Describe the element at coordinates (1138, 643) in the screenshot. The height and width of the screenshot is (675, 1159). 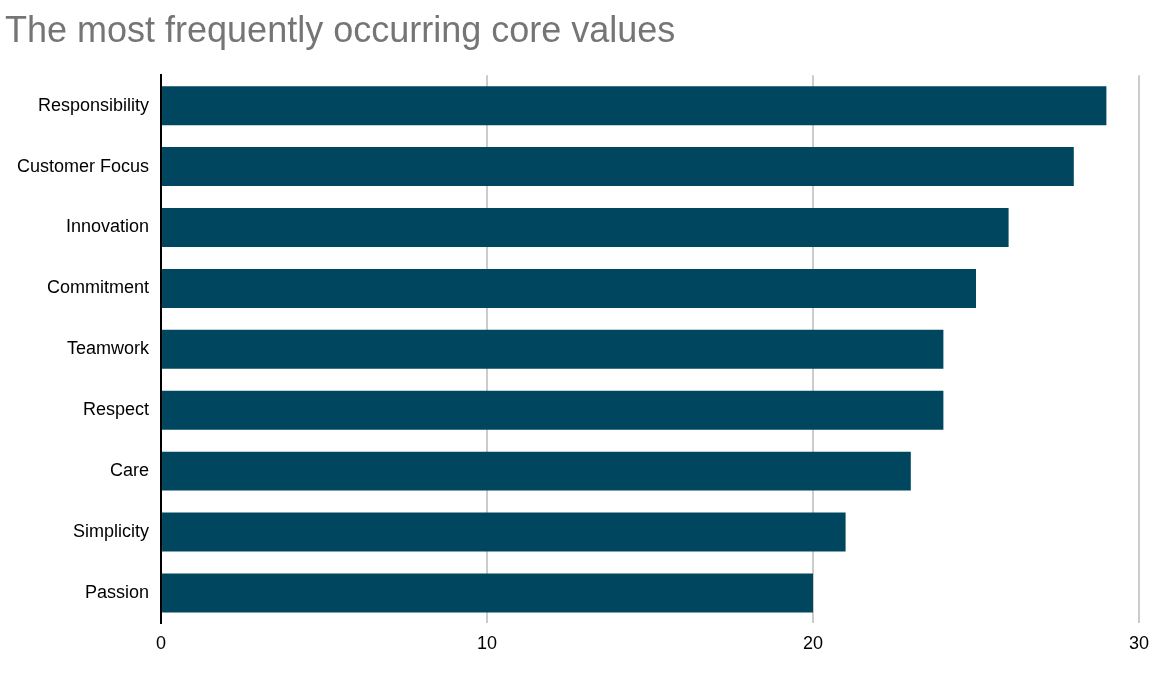
I see `x-tick-label: 30` at that location.